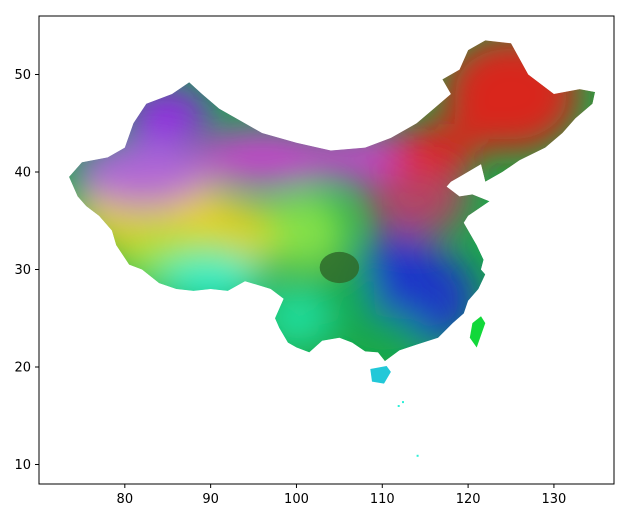  I want to click on region-north-plain, so click(417, 201).